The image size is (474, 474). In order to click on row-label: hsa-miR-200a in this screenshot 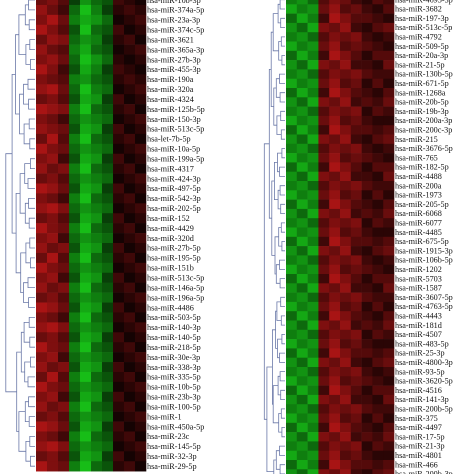, I will do `click(418, 185)`.